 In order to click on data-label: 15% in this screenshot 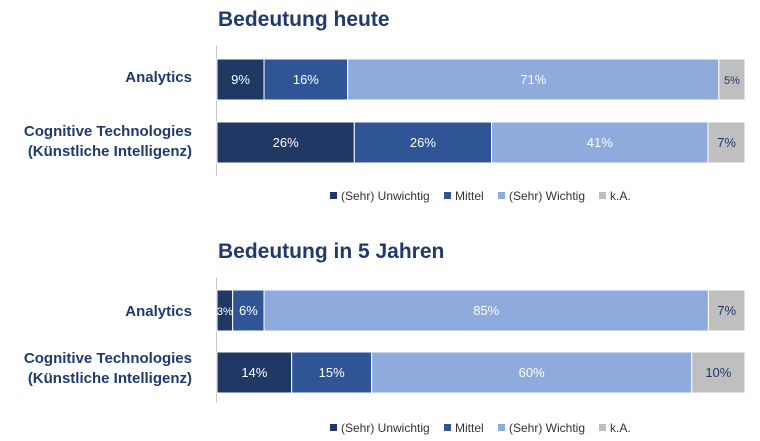, I will do `click(332, 372)`.